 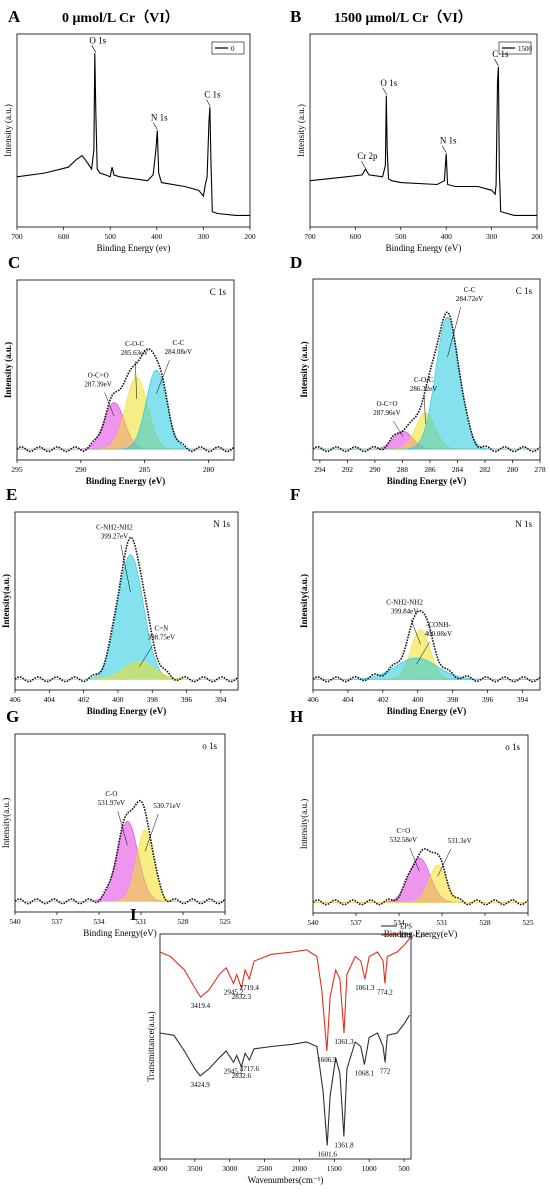 I want to click on wavenumber-label: 1606.5, so click(x=327, y=1060).